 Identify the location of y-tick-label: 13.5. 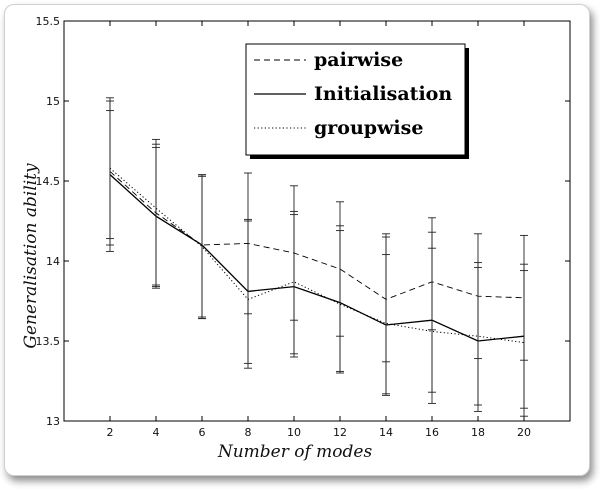
(48, 341).